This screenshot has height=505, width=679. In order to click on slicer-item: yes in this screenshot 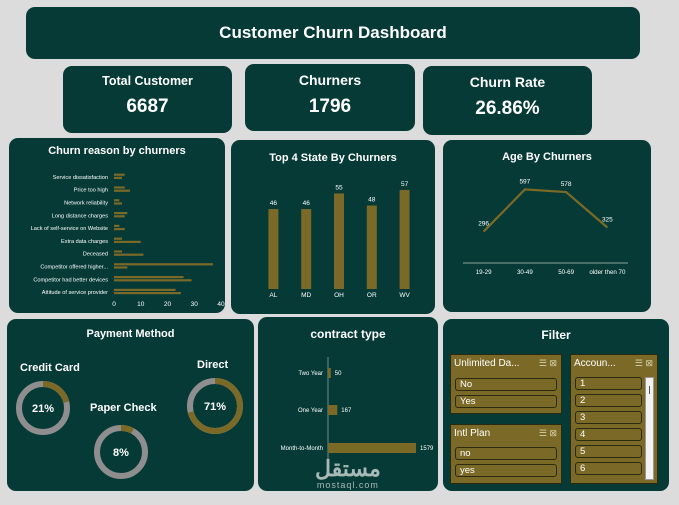, I will do `click(506, 470)`.